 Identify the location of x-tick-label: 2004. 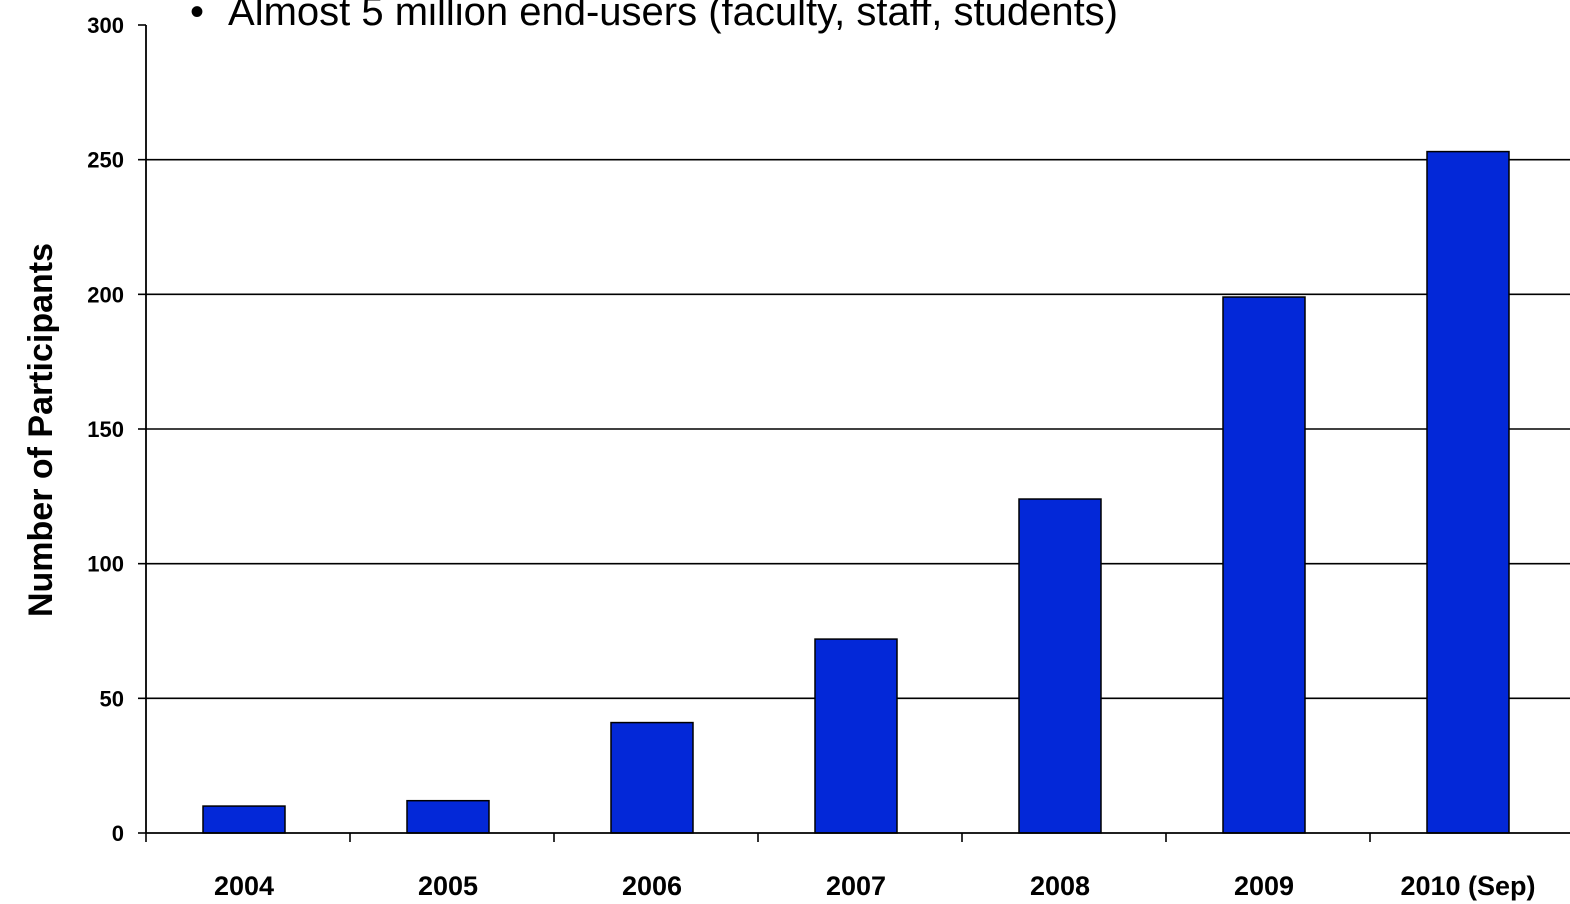
(244, 886).